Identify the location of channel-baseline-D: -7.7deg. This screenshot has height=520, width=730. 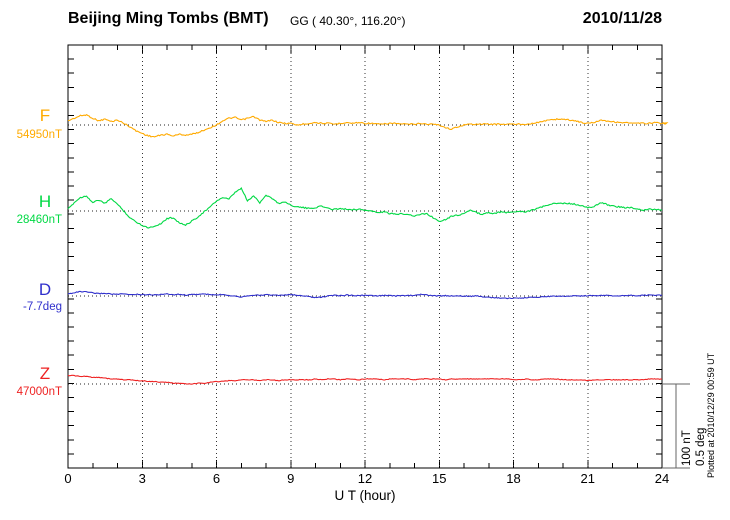
(42, 307).